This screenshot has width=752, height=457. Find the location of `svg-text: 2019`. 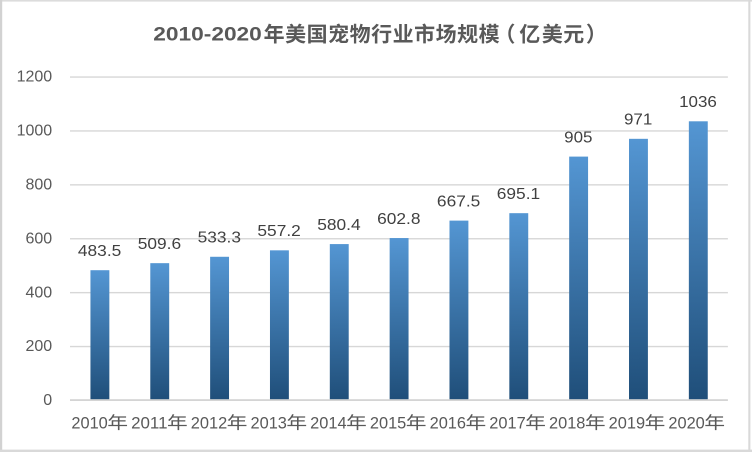

svg-text: 2019 is located at coordinates (627, 424).